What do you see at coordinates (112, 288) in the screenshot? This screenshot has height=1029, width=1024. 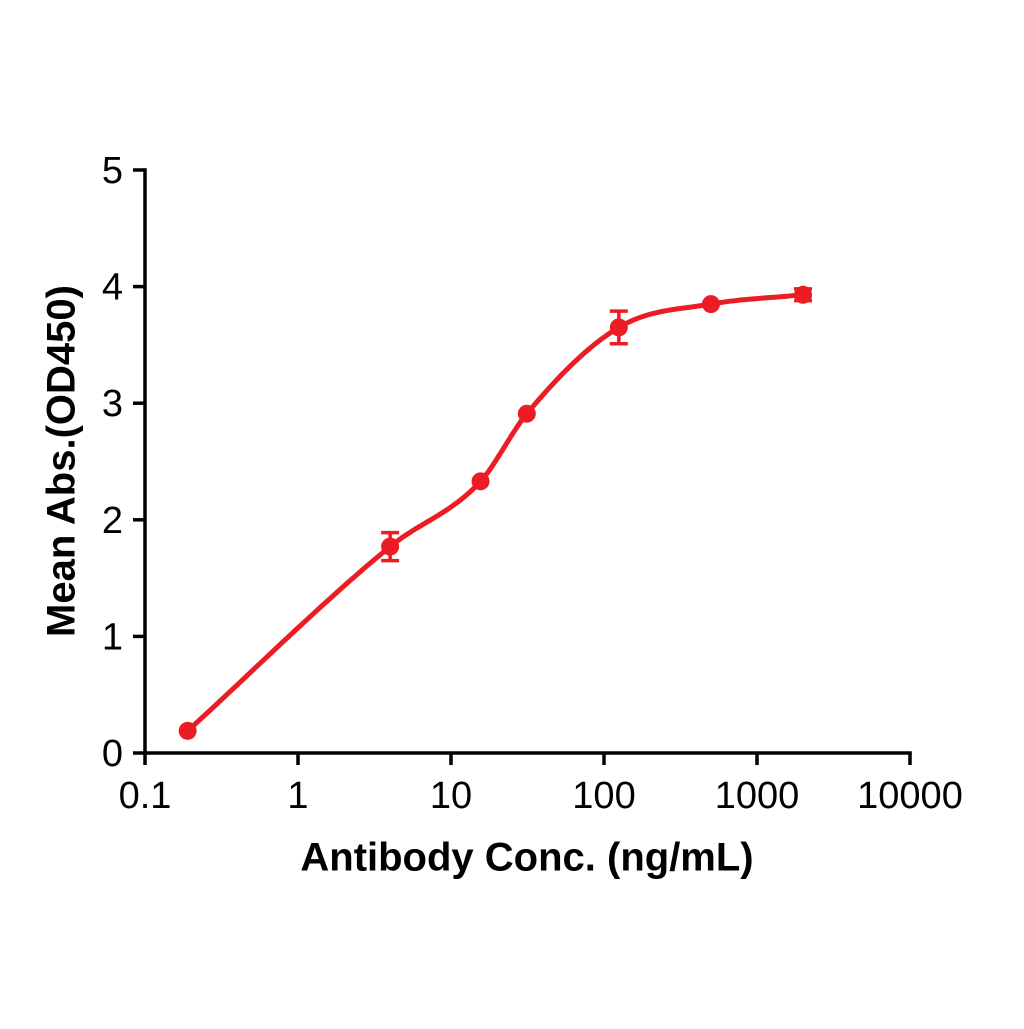 I see `y-tick-label: 4` at bounding box center [112, 288].